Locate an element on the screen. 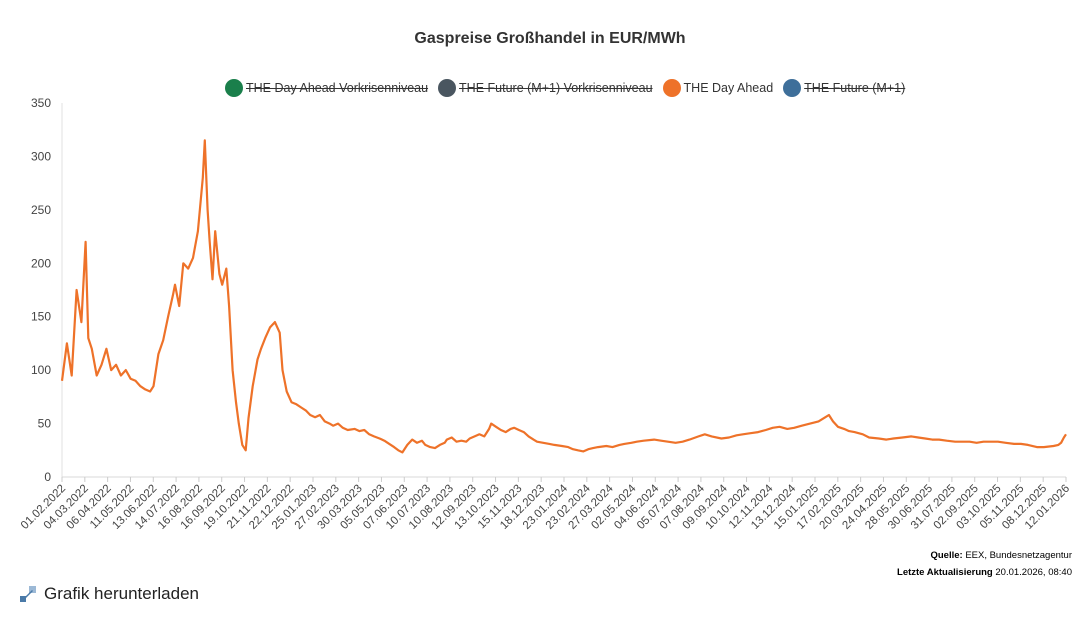  download-chart-button: Grafik herunterladen is located at coordinates (109, 594).